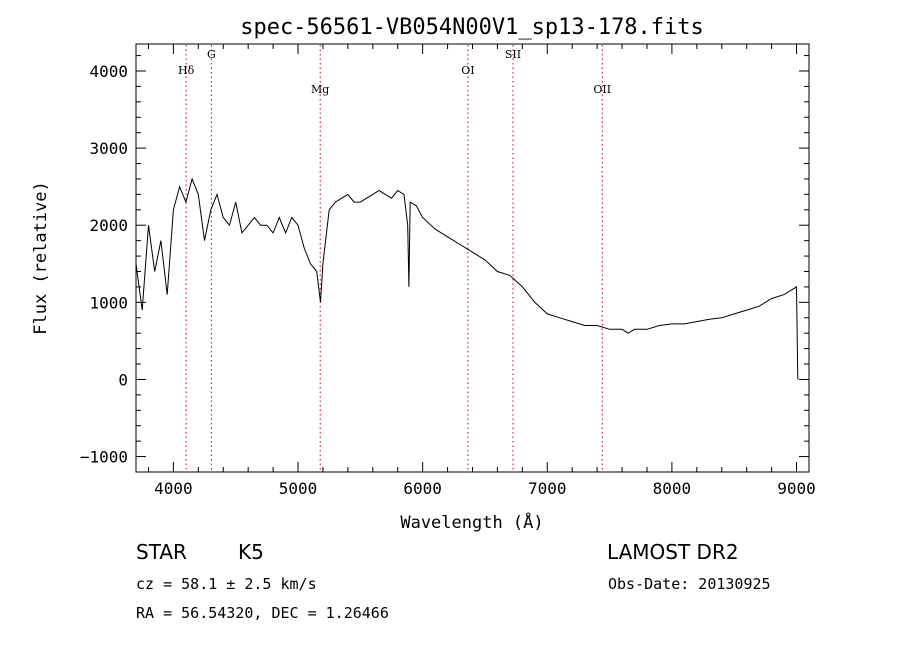 This screenshot has width=900, height=650. What do you see at coordinates (123, 379) in the screenshot?
I see `y-tick-label: 0` at bounding box center [123, 379].